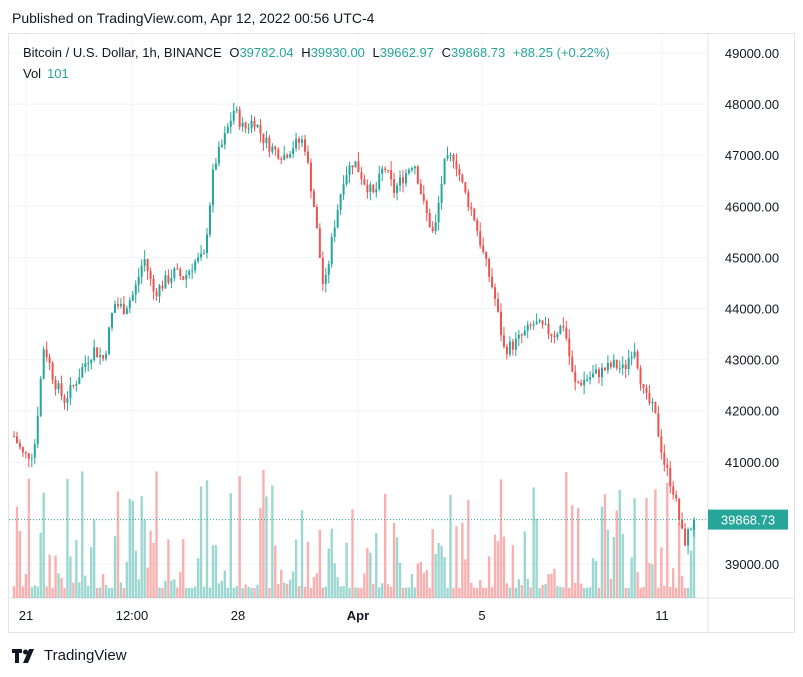  I want to click on footer-brand: TradingView, so click(69, 655).